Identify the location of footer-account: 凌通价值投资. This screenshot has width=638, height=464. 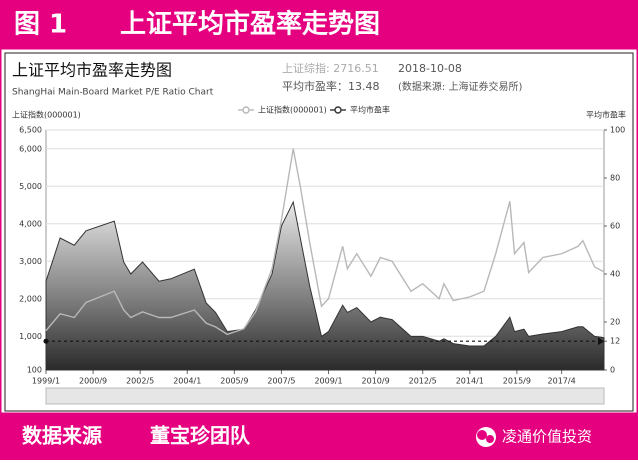
(547, 437).